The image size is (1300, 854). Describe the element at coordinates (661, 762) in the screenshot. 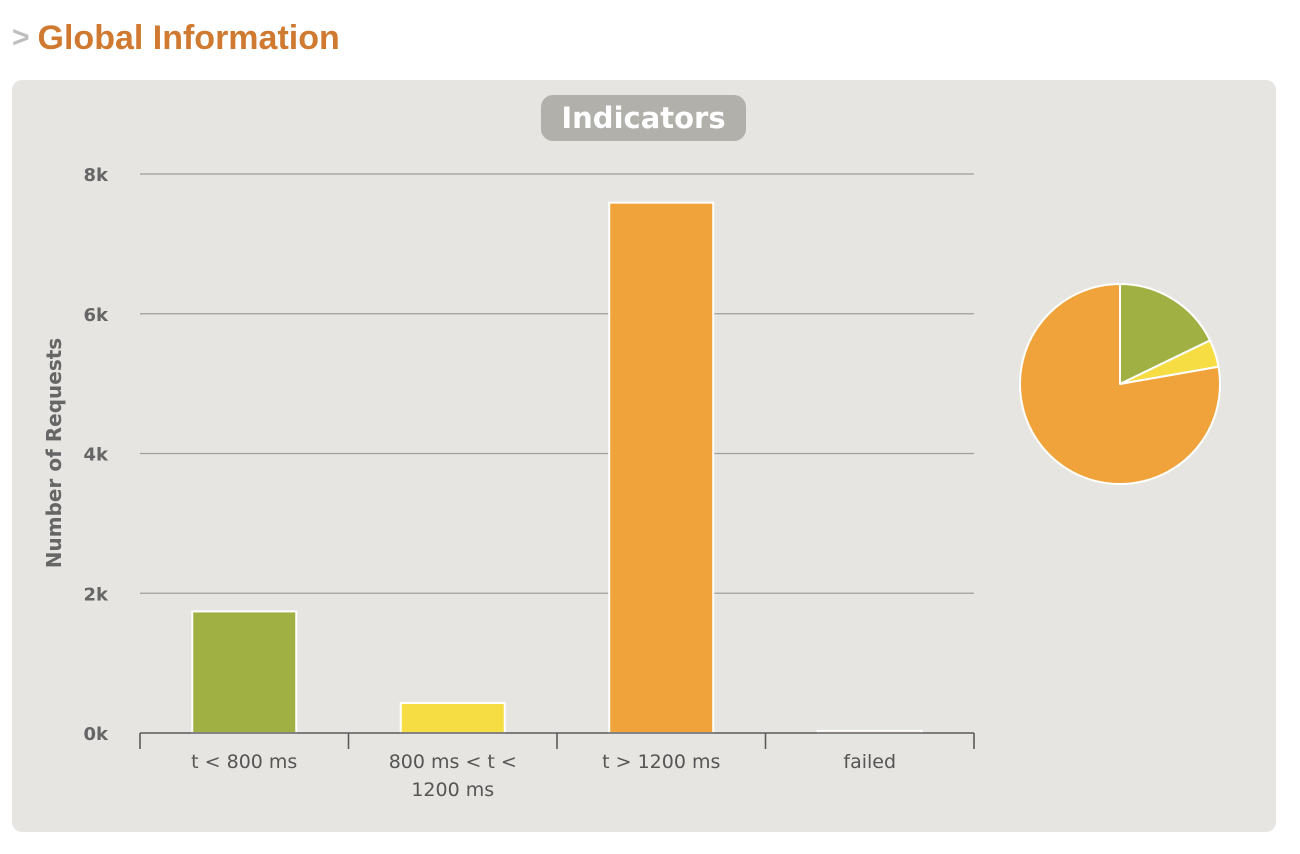

I see `x-category-label: t > 1200 ms` at that location.